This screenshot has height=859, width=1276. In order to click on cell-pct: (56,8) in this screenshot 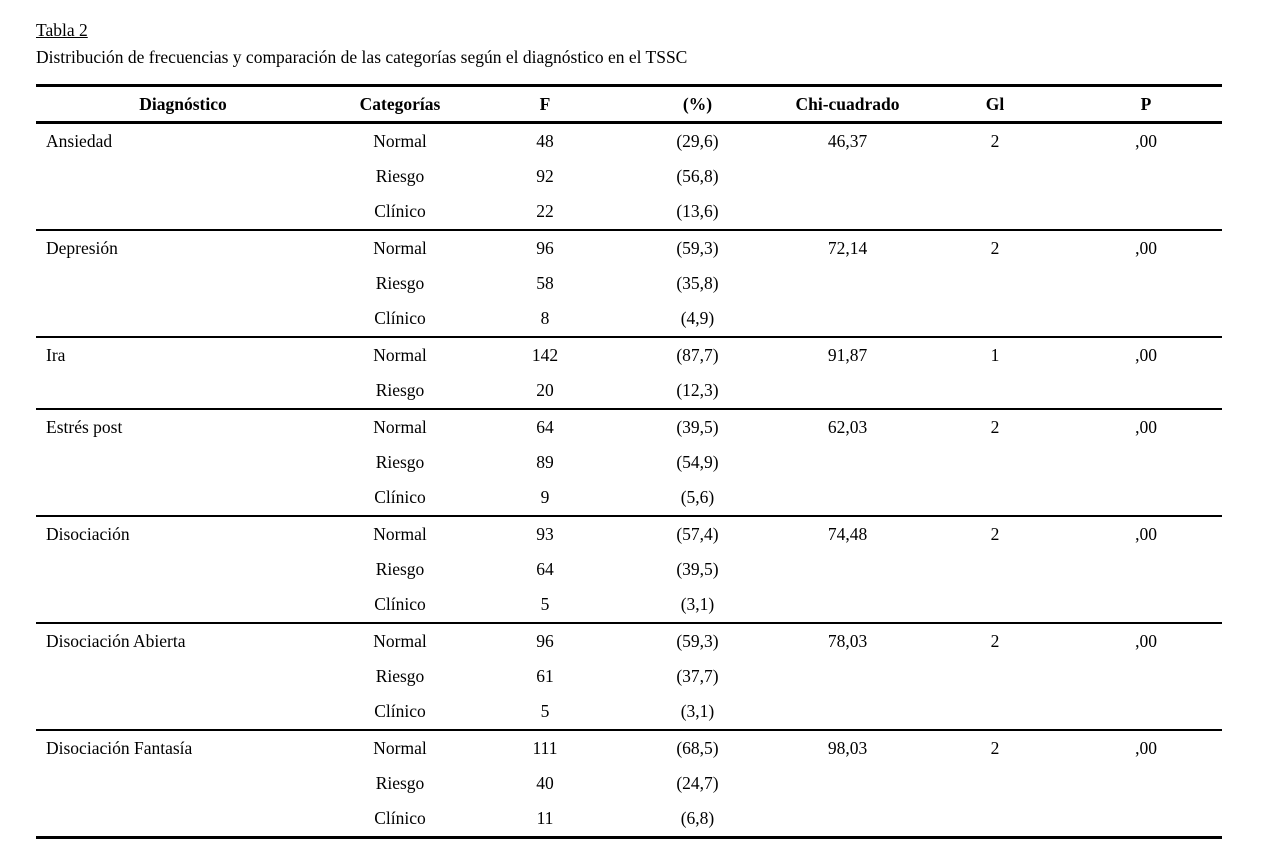, I will do `click(697, 176)`.